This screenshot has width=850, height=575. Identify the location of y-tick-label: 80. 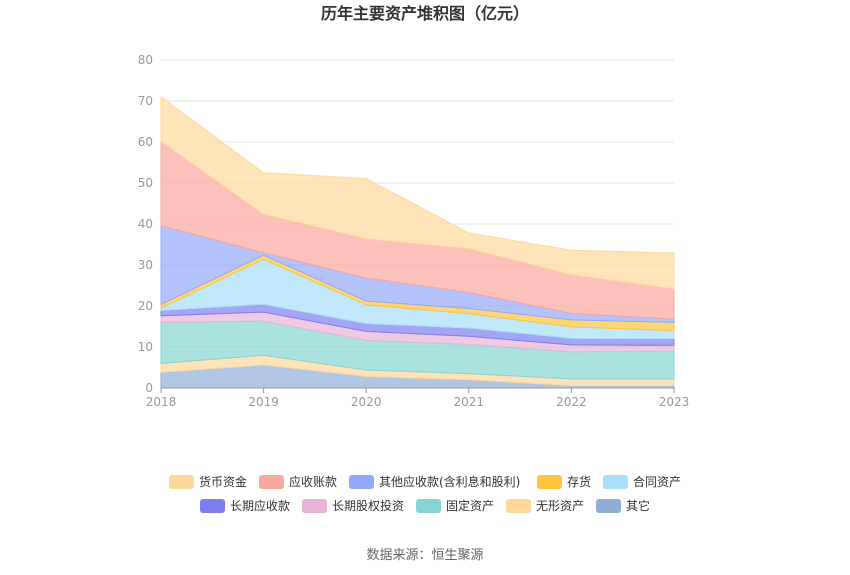
(145, 60).